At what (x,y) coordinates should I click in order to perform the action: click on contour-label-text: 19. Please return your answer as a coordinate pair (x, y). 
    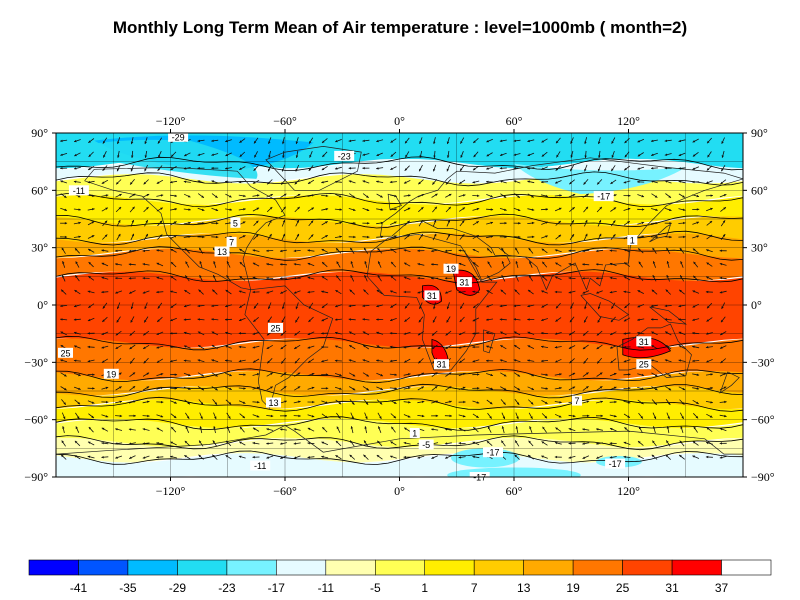
    Looking at the image, I should click on (111, 374).